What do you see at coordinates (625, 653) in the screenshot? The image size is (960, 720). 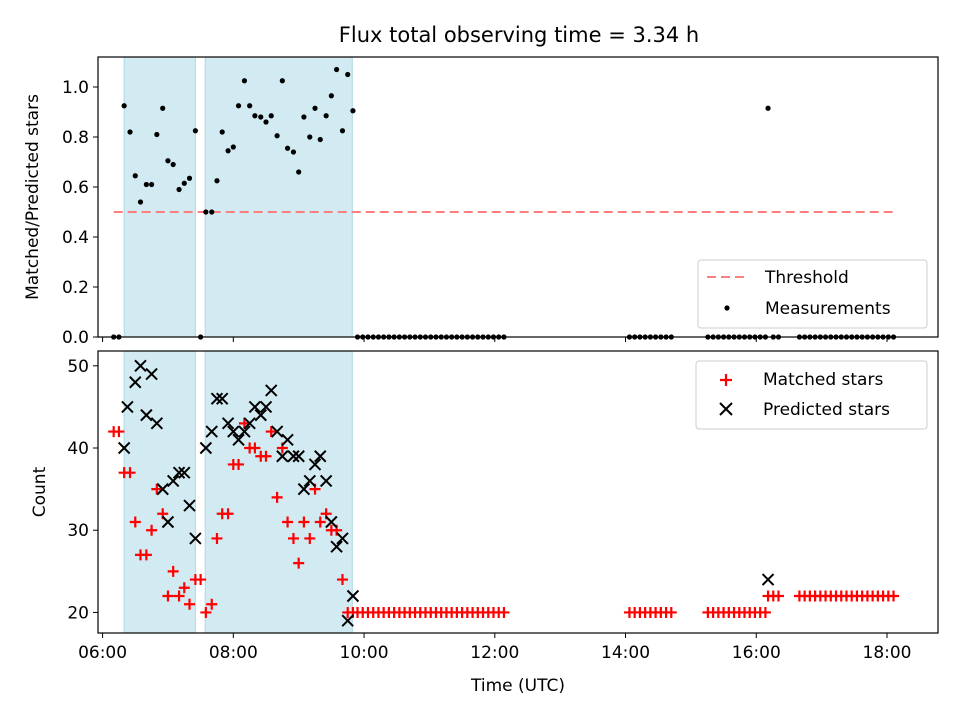 I see `x-tick-label: 14:00` at bounding box center [625, 653].